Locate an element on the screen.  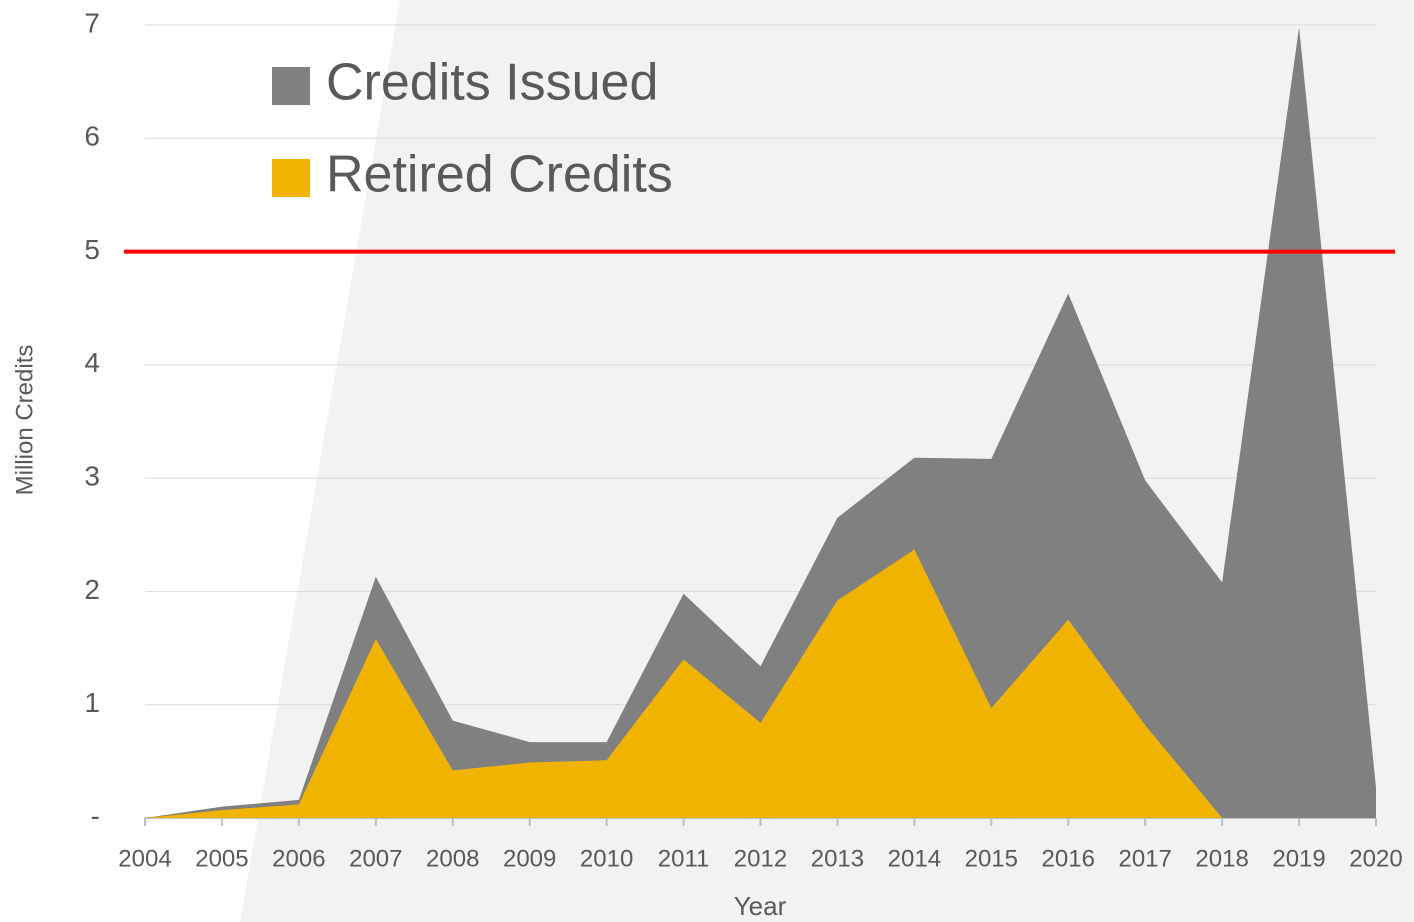
x-tick-label: 2014 is located at coordinates (914, 858).